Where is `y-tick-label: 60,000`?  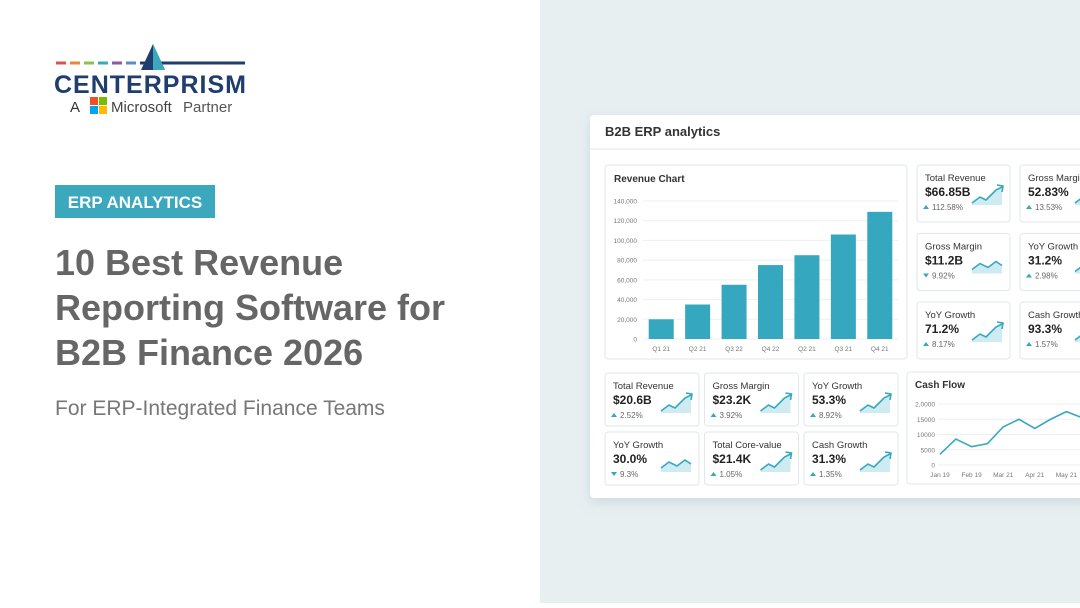
y-tick-label: 60,000 is located at coordinates (627, 280).